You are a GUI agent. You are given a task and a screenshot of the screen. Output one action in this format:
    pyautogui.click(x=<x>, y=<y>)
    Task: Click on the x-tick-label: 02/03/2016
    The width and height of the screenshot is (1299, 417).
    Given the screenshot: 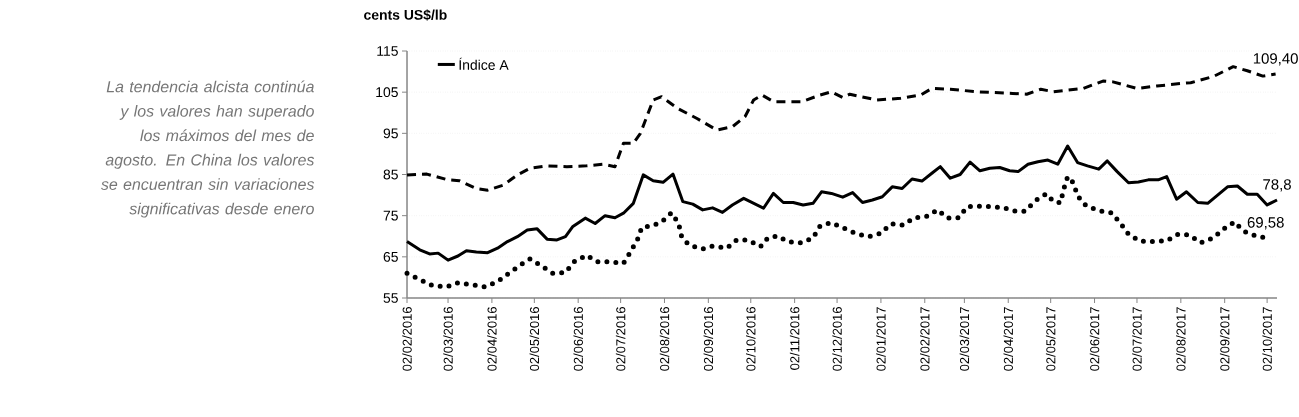 What is the action you would take?
    pyautogui.click(x=448, y=339)
    